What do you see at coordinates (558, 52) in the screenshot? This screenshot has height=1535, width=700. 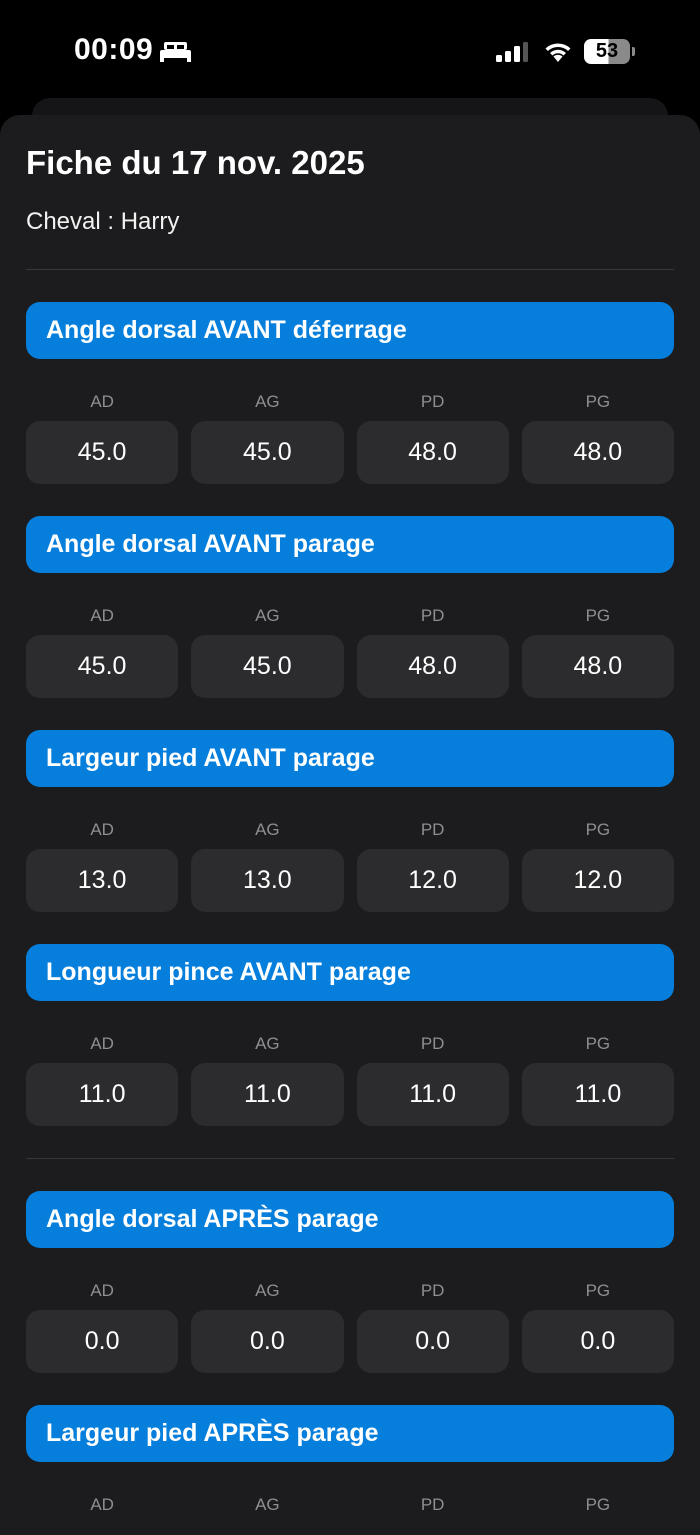 I see `wifi-icon` at bounding box center [558, 52].